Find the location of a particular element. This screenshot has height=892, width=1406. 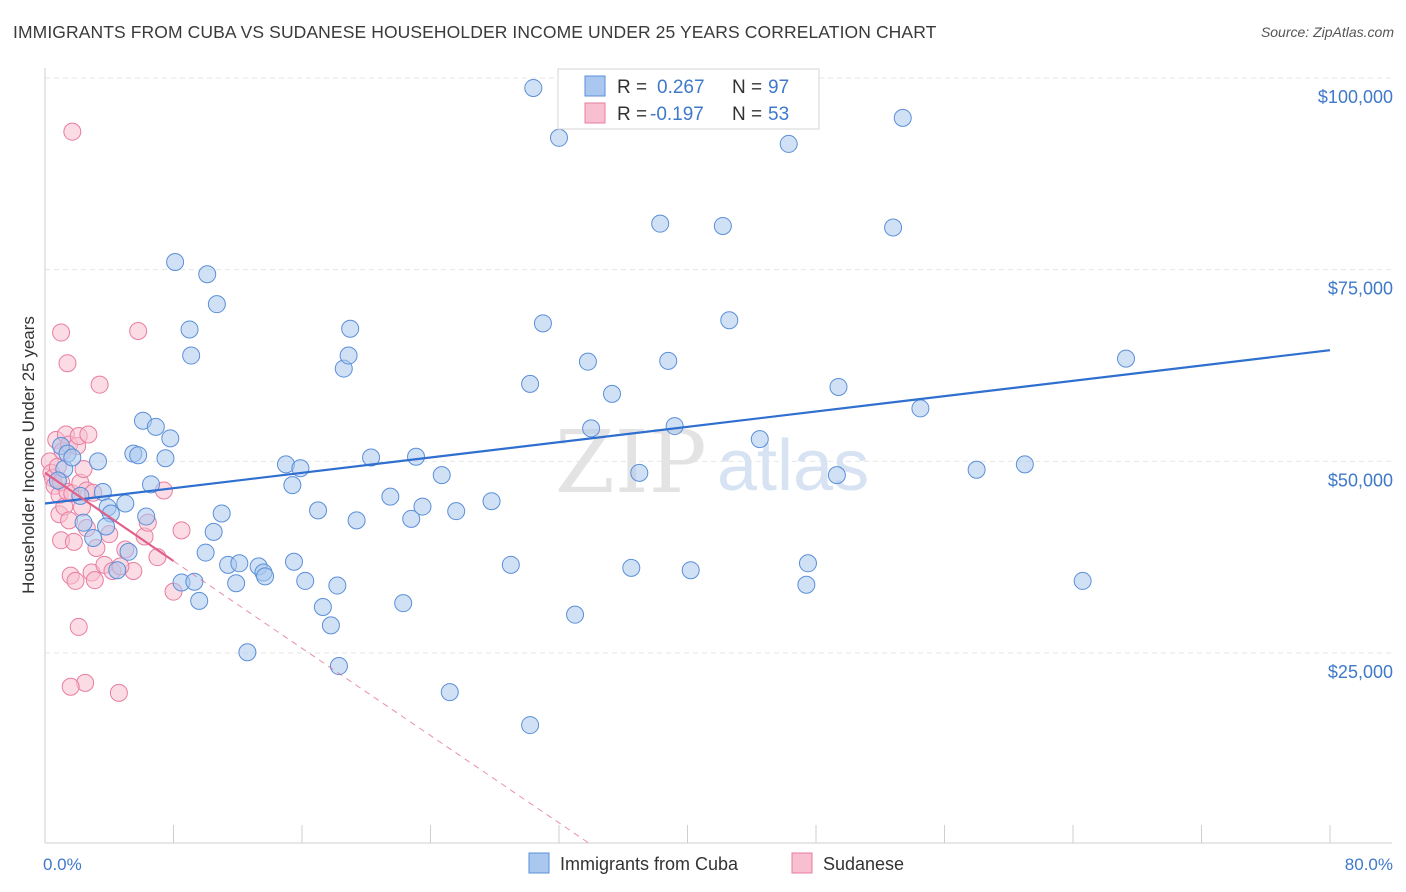

legend-r-value-sudanese: -0.197 is located at coordinates (677, 114).